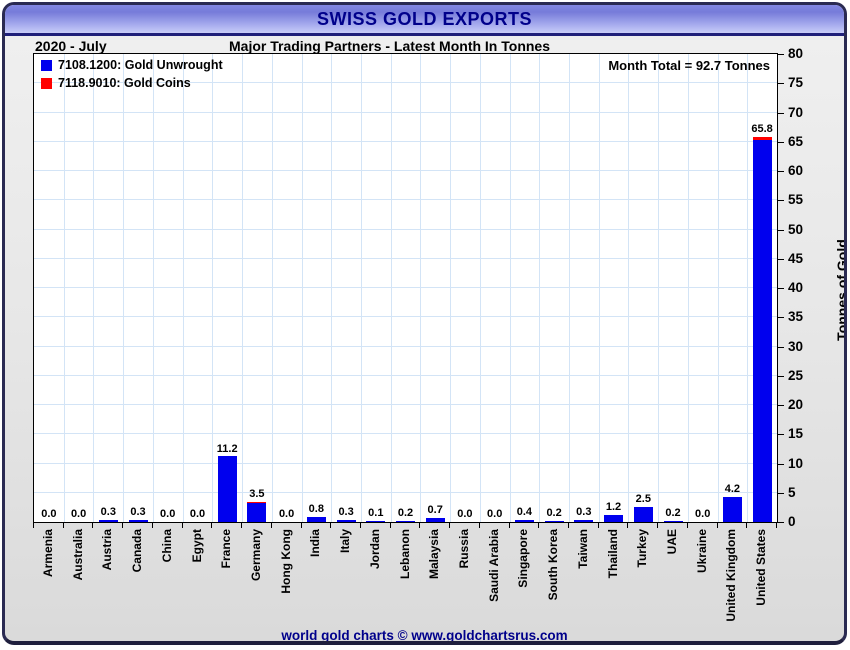  Describe the element at coordinates (732, 489) in the screenshot. I see `bar-value-label: 4.2` at that location.